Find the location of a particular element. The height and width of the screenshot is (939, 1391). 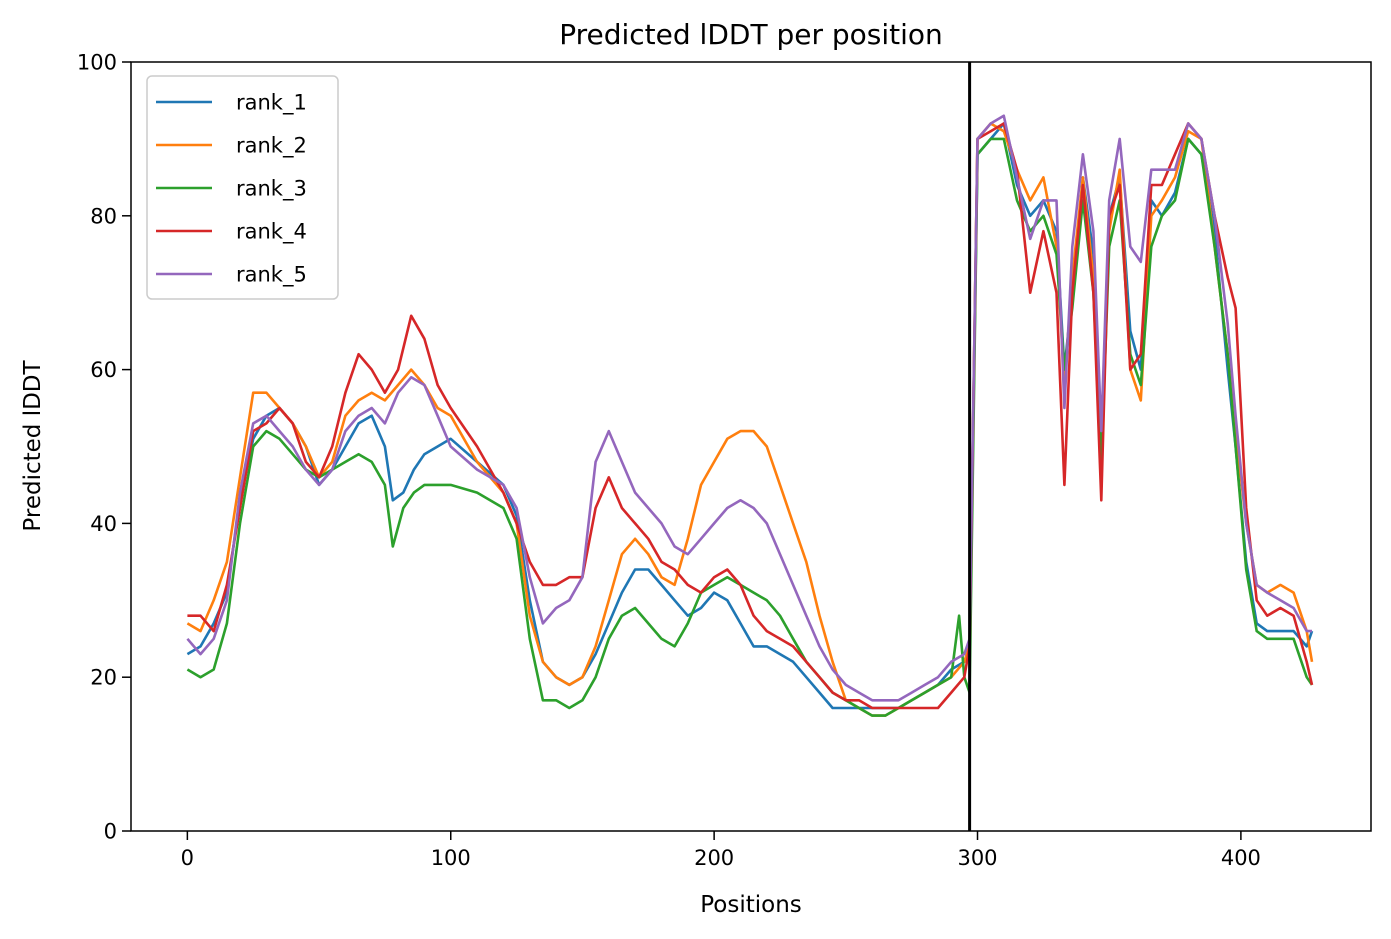

x-axis: 0 100 200 300 400 is located at coordinates (721, 850).